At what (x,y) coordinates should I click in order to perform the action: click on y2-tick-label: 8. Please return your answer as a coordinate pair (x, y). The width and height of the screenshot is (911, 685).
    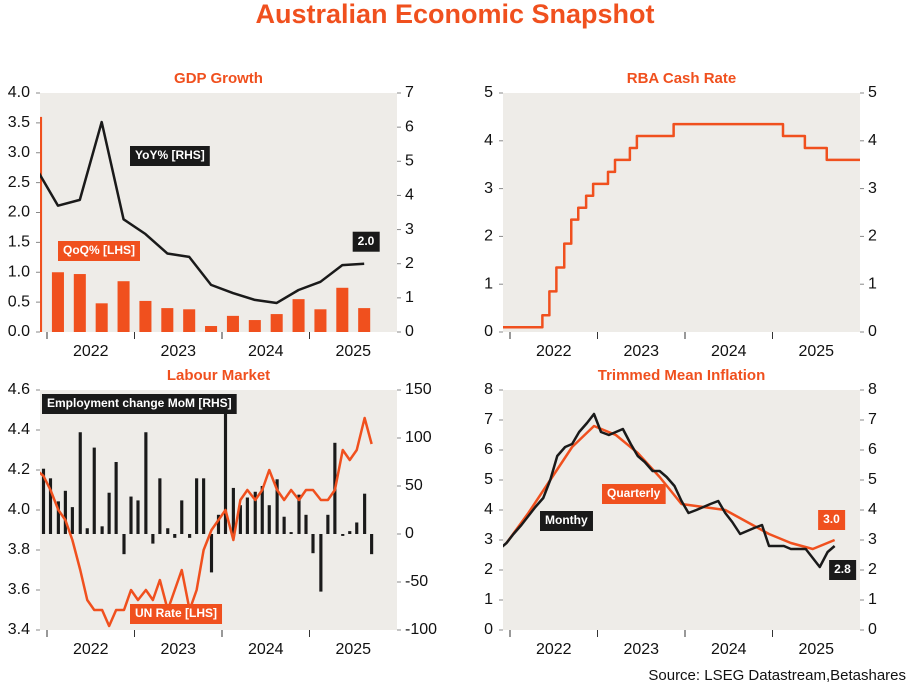
    Looking at the image, I should click on (872, 389).